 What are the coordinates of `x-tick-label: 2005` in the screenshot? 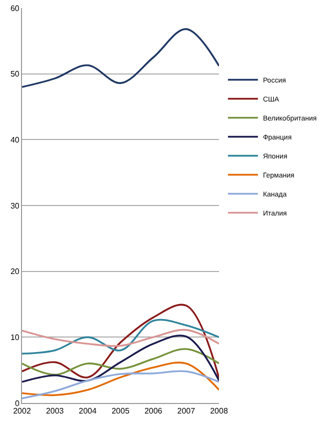 It's located at (121, 411).